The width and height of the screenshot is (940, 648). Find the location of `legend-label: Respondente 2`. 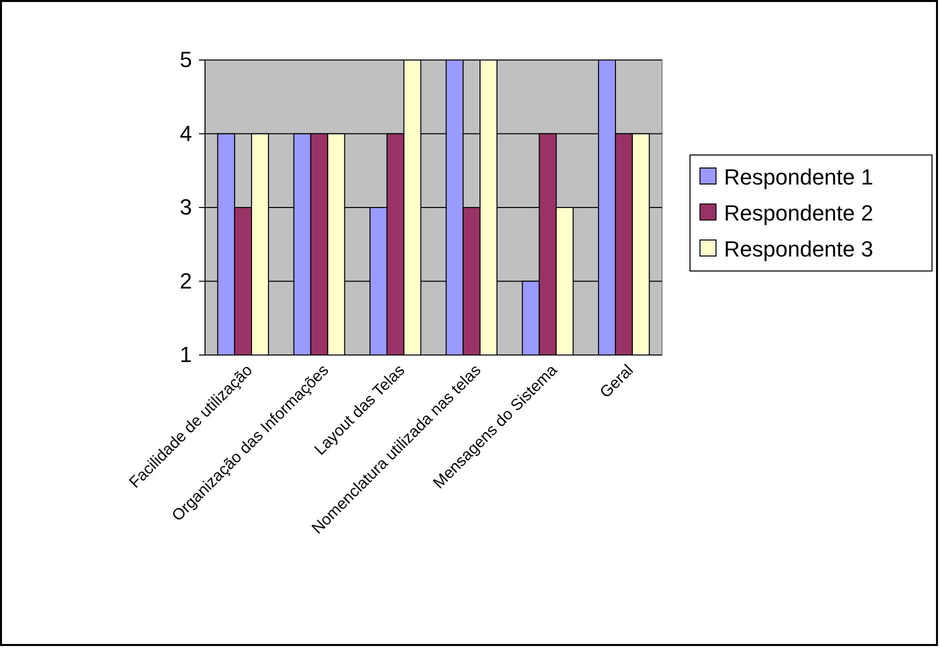

legend-label: Respondente 2 is located at coordinates (799, 213).